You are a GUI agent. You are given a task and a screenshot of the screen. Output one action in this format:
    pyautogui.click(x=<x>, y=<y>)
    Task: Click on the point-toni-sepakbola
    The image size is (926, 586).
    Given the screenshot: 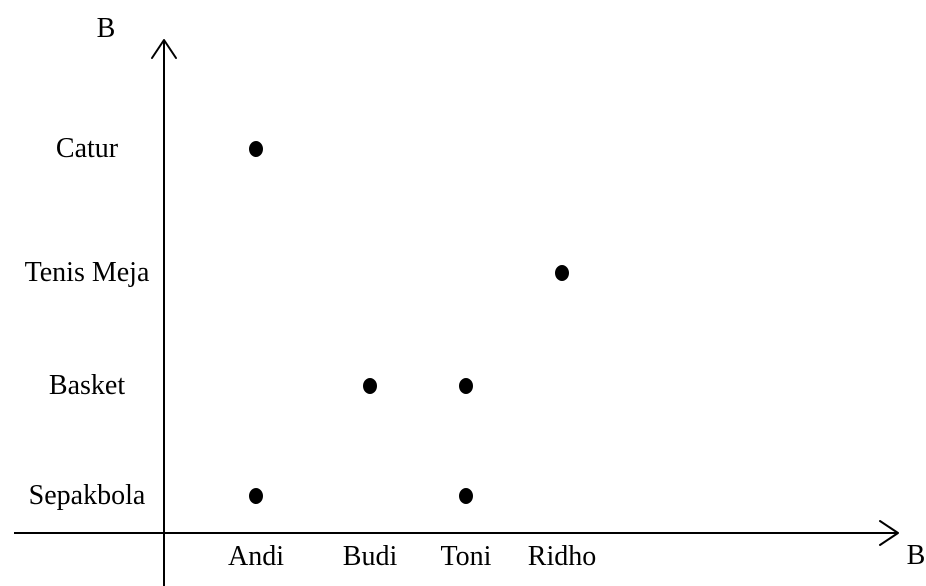 What is the action you would take?
    pyautogui.click(x=466, y=496)
    